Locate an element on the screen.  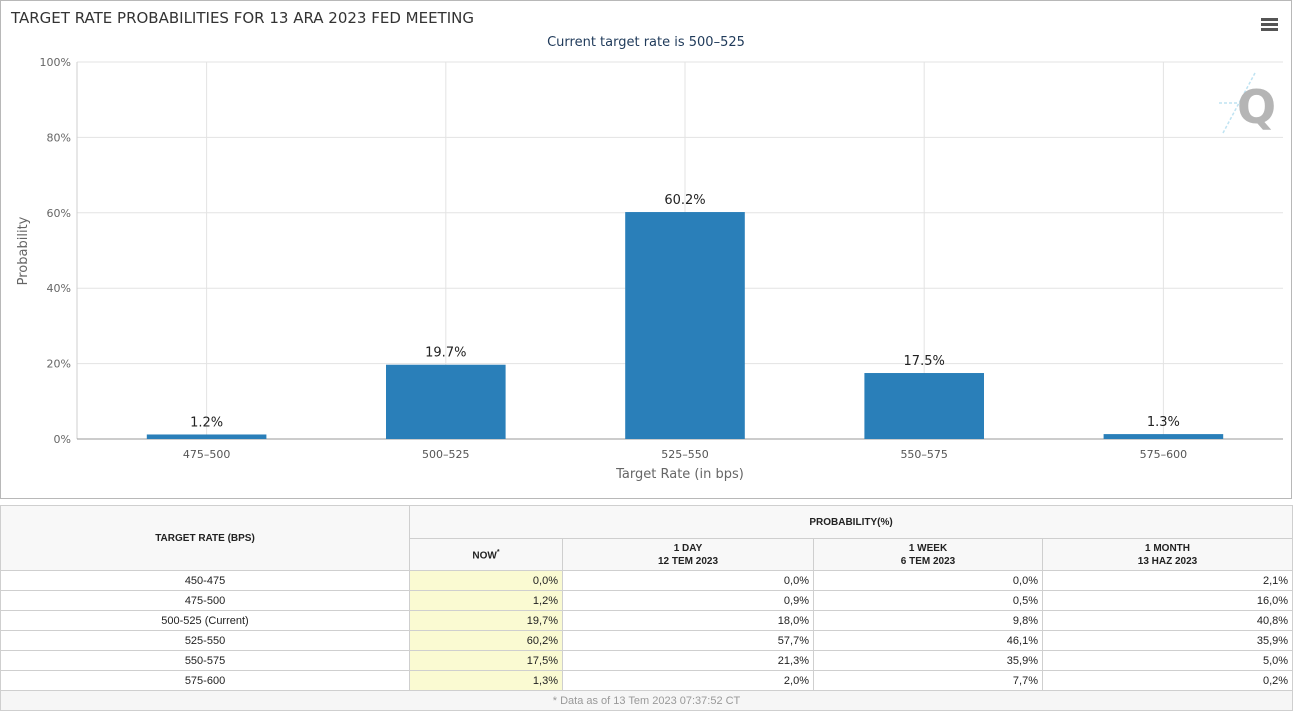
y-axis-title: Probability is located at coordinates (23, 250).